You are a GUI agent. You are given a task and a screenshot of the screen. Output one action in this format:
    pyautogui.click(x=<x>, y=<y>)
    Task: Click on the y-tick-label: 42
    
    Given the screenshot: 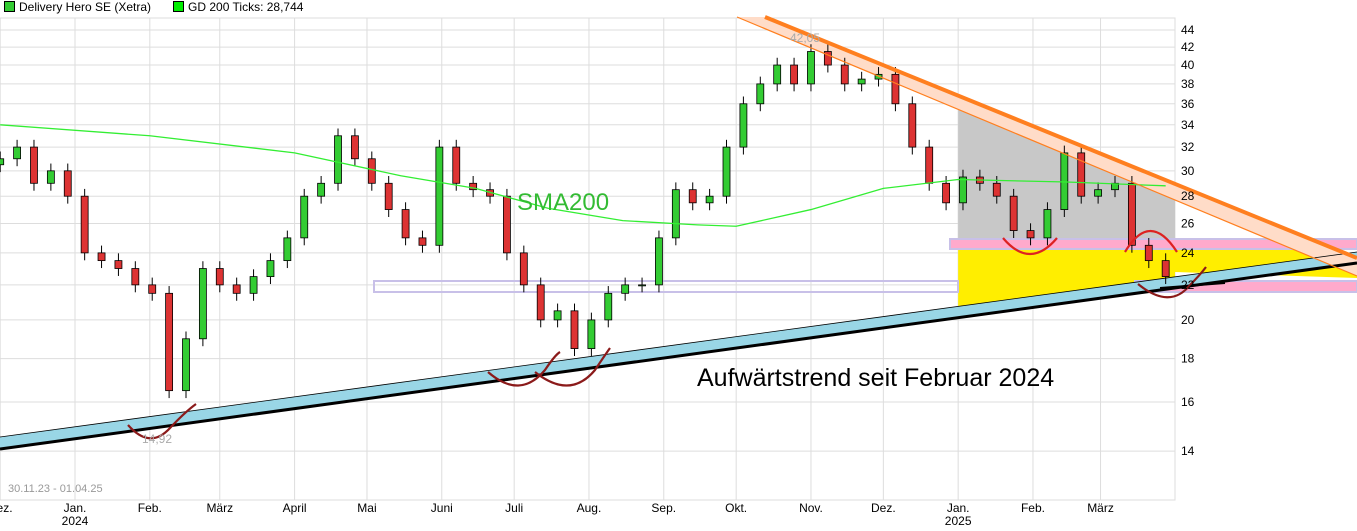 What is the action you would take?
    pyautogui.click(x=1188, y=47)
    